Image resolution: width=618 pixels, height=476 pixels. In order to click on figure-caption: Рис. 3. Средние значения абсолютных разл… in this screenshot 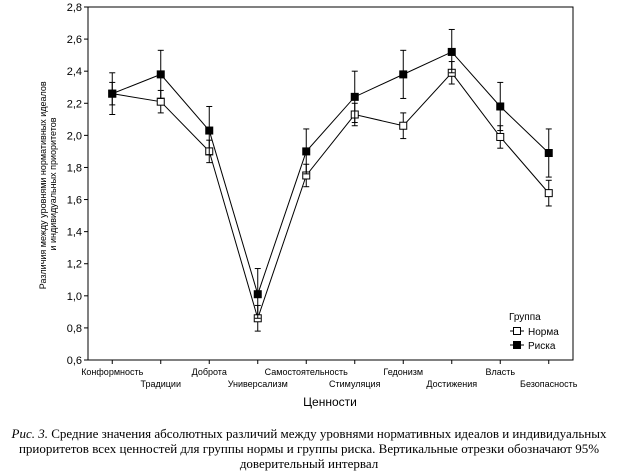, I will do `click(309, 448)`.